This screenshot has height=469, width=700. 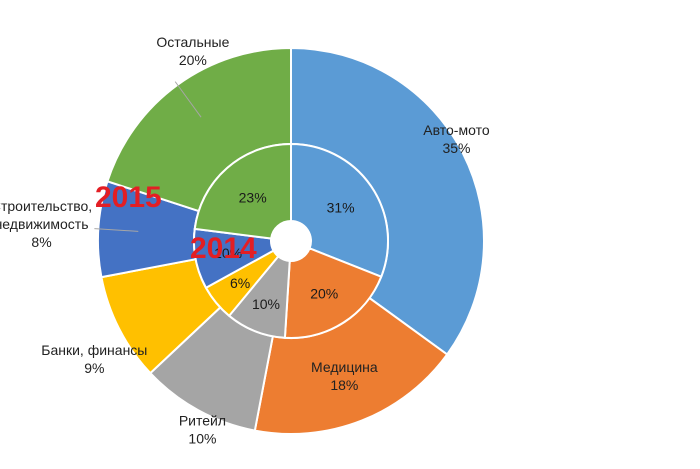 I want to click on outer-label-строительство-недвижимость: Строительство, недвижимость 8%, so click(x=46, y=224).